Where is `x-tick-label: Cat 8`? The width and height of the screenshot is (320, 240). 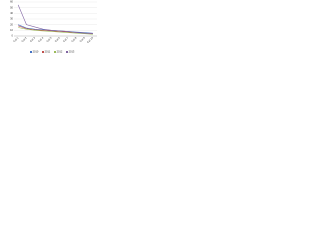 x-tick-label: Cat 8 is located at coordinates (74, 39).